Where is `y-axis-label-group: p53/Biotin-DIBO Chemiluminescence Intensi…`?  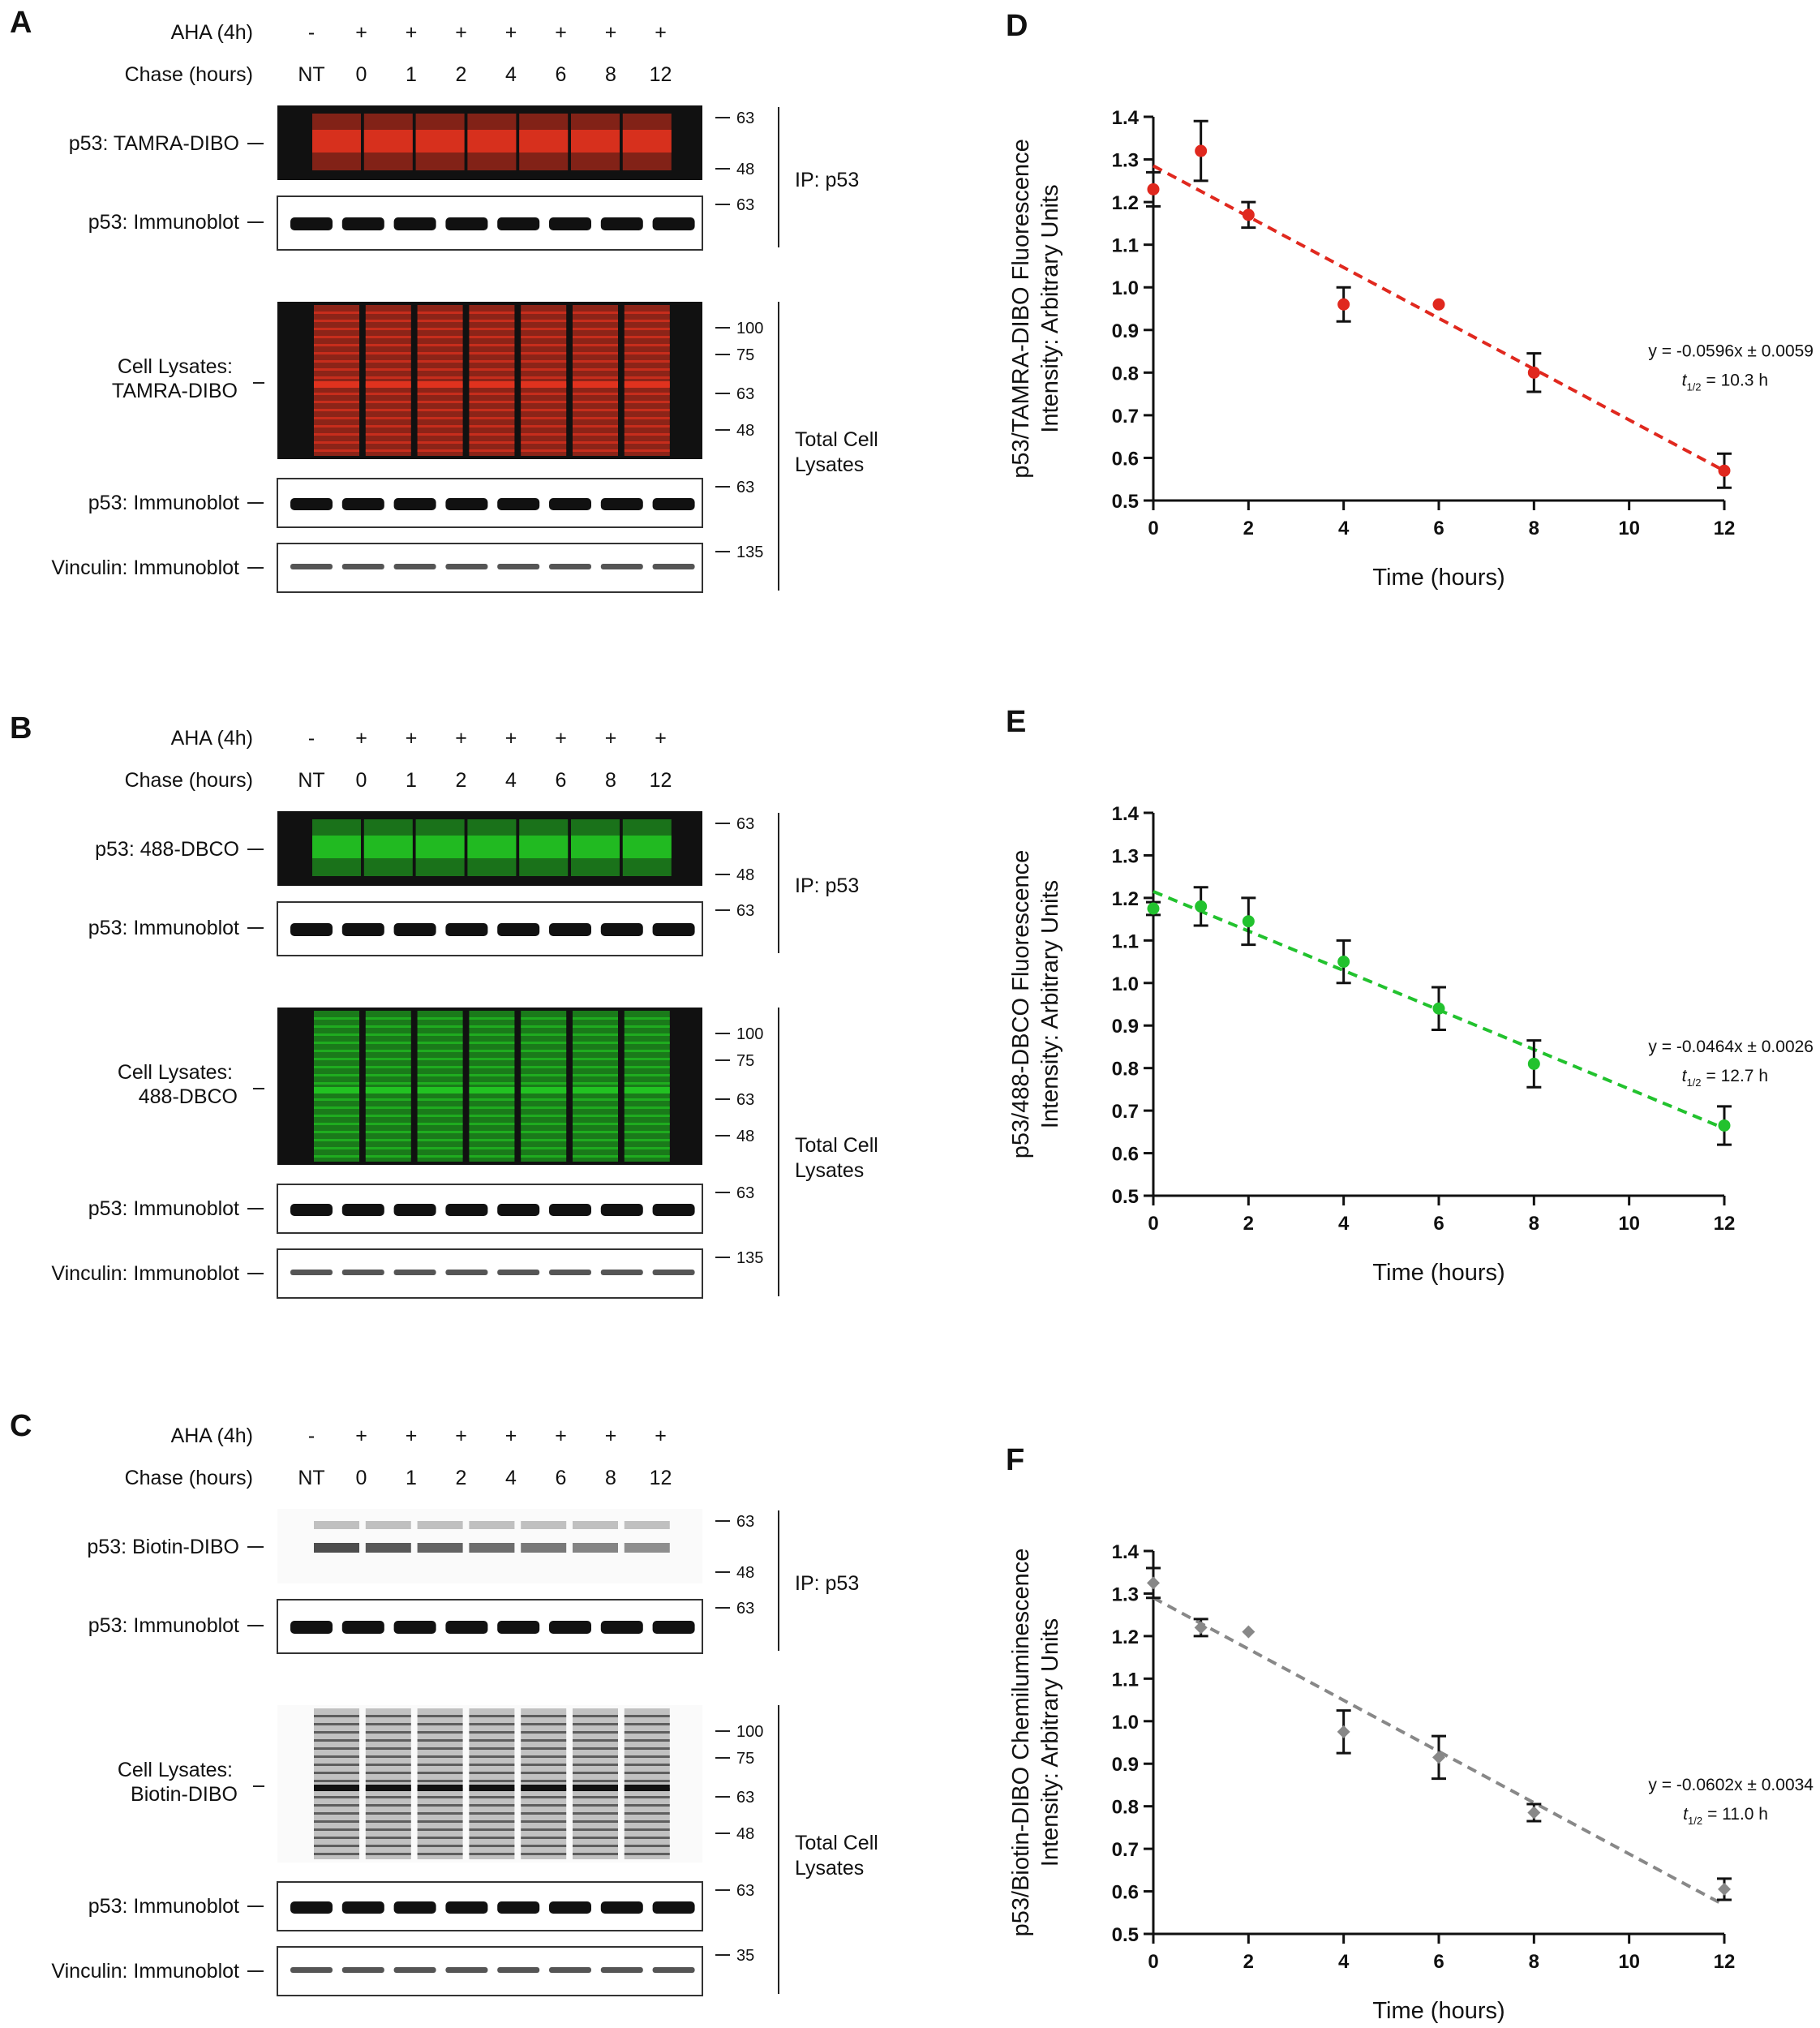 y-axis-label-group: p53/Biotin-DIBO Chemiluminescence Intensi… is located at coordinates (1035, 1743).